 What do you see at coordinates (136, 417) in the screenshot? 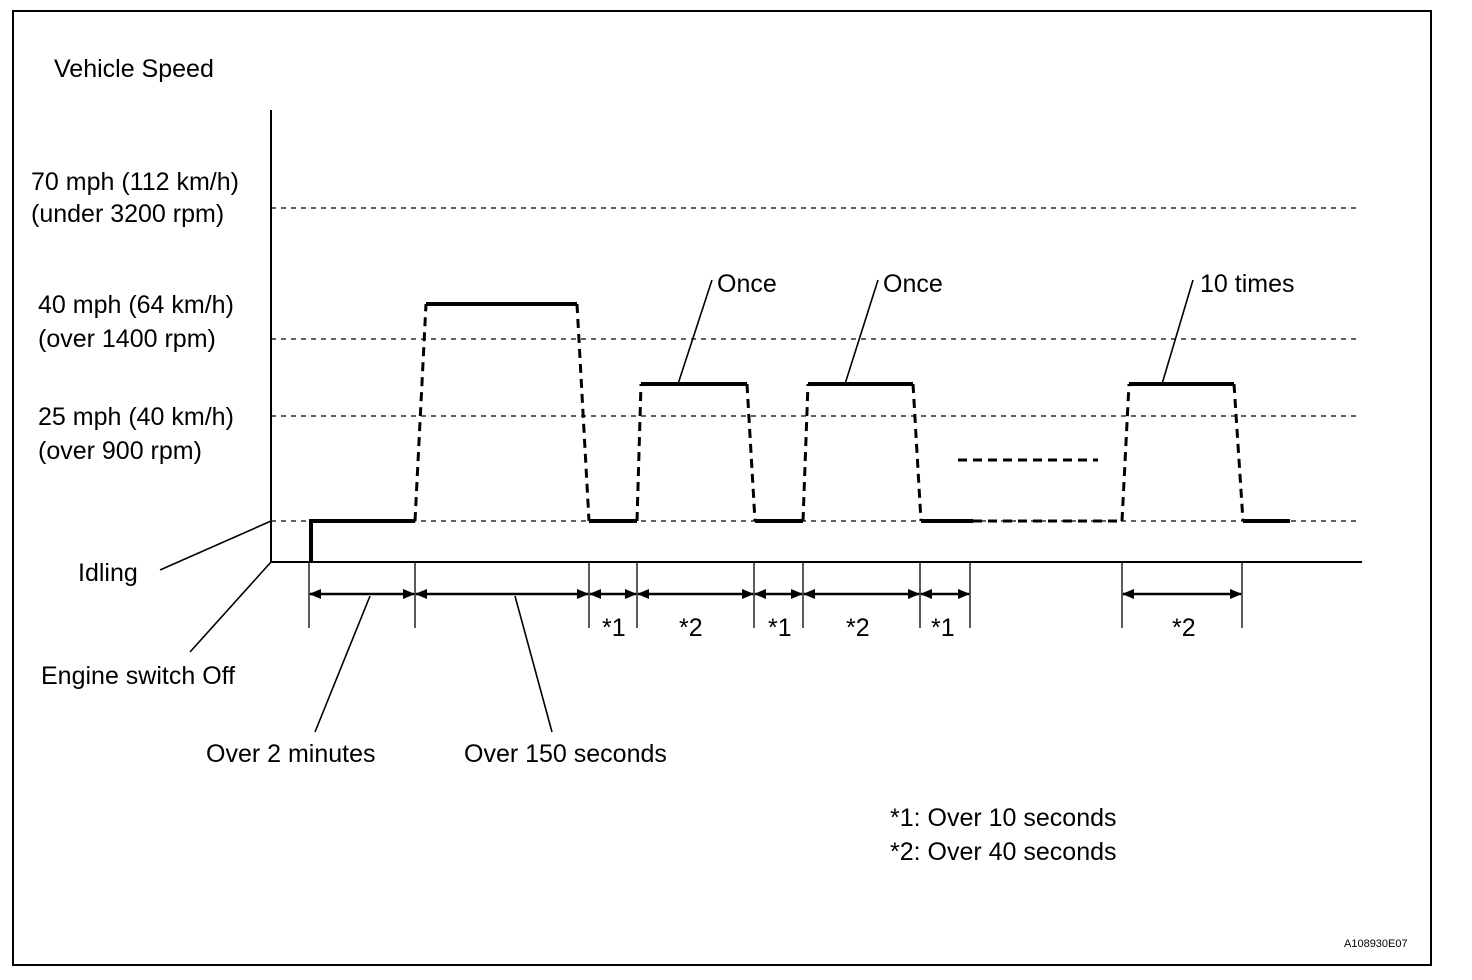
I see `speed-25-label-line1: 25 mph (40 km/h)` at bounding box center [136, 417].